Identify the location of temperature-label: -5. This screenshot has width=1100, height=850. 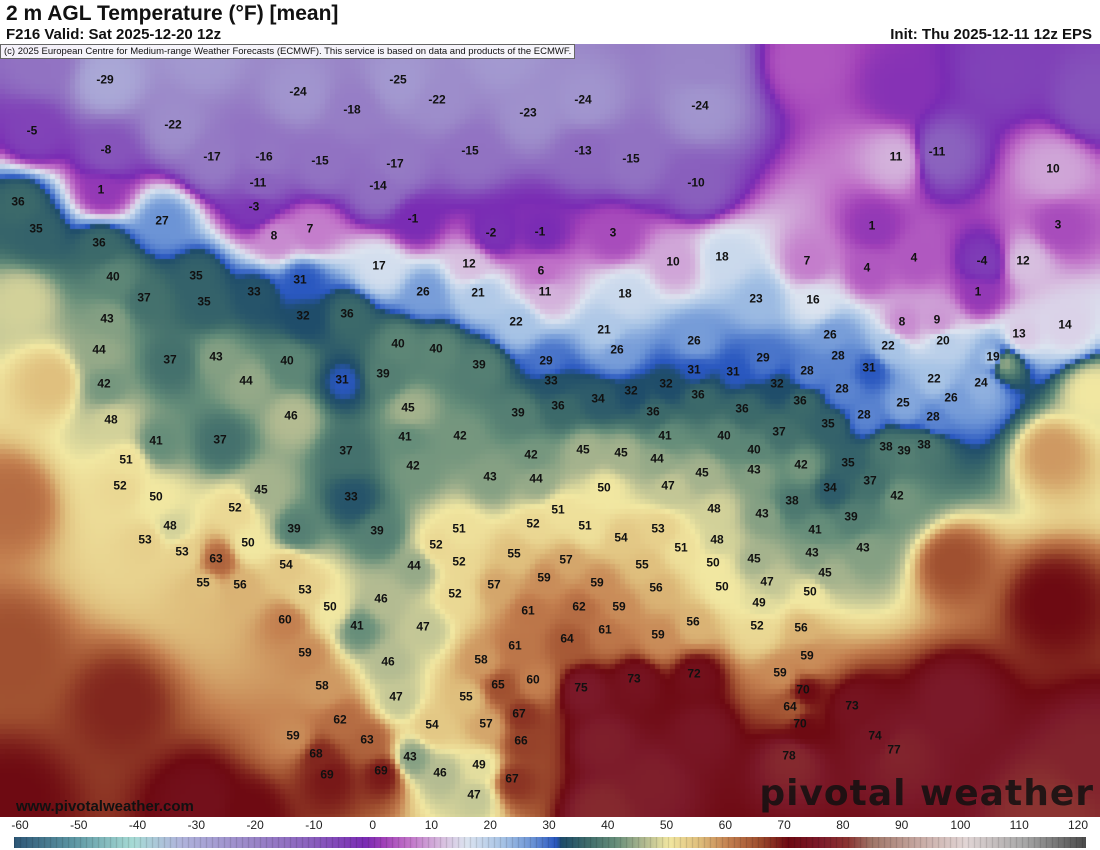
(32, 130).